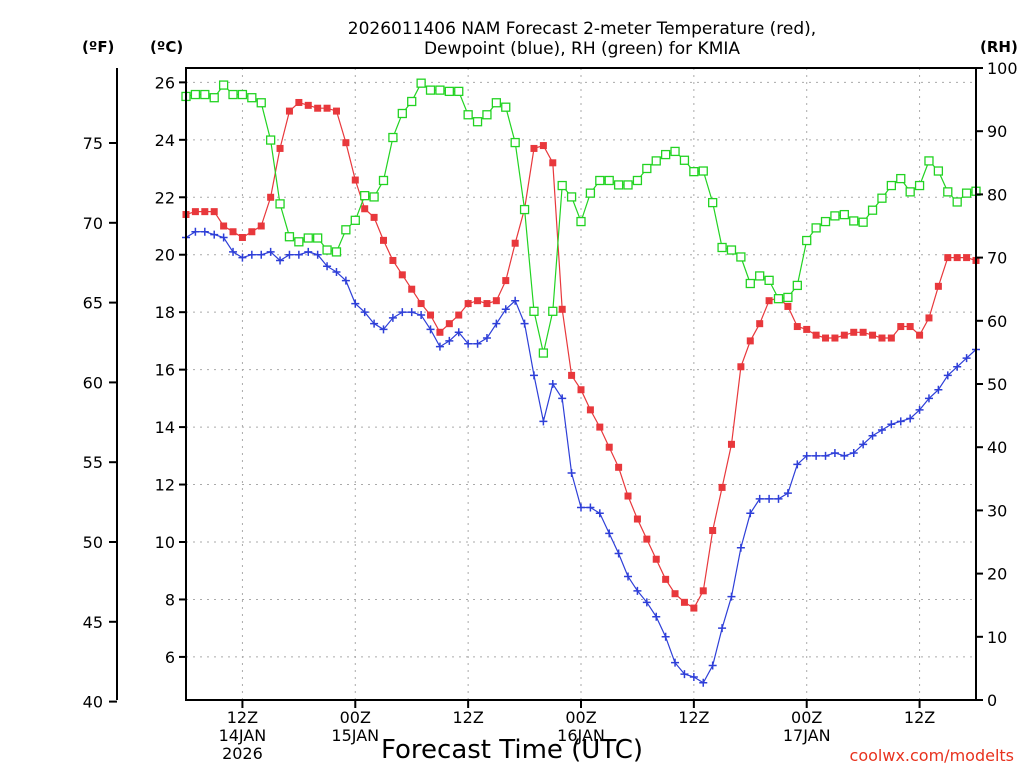 The height and width of the screenshot is (768, 1024). What do you see at coordinates (165, 82) in the screenshot?
I see `celsius-tick-label: 26` at bounding box center [165, 82].